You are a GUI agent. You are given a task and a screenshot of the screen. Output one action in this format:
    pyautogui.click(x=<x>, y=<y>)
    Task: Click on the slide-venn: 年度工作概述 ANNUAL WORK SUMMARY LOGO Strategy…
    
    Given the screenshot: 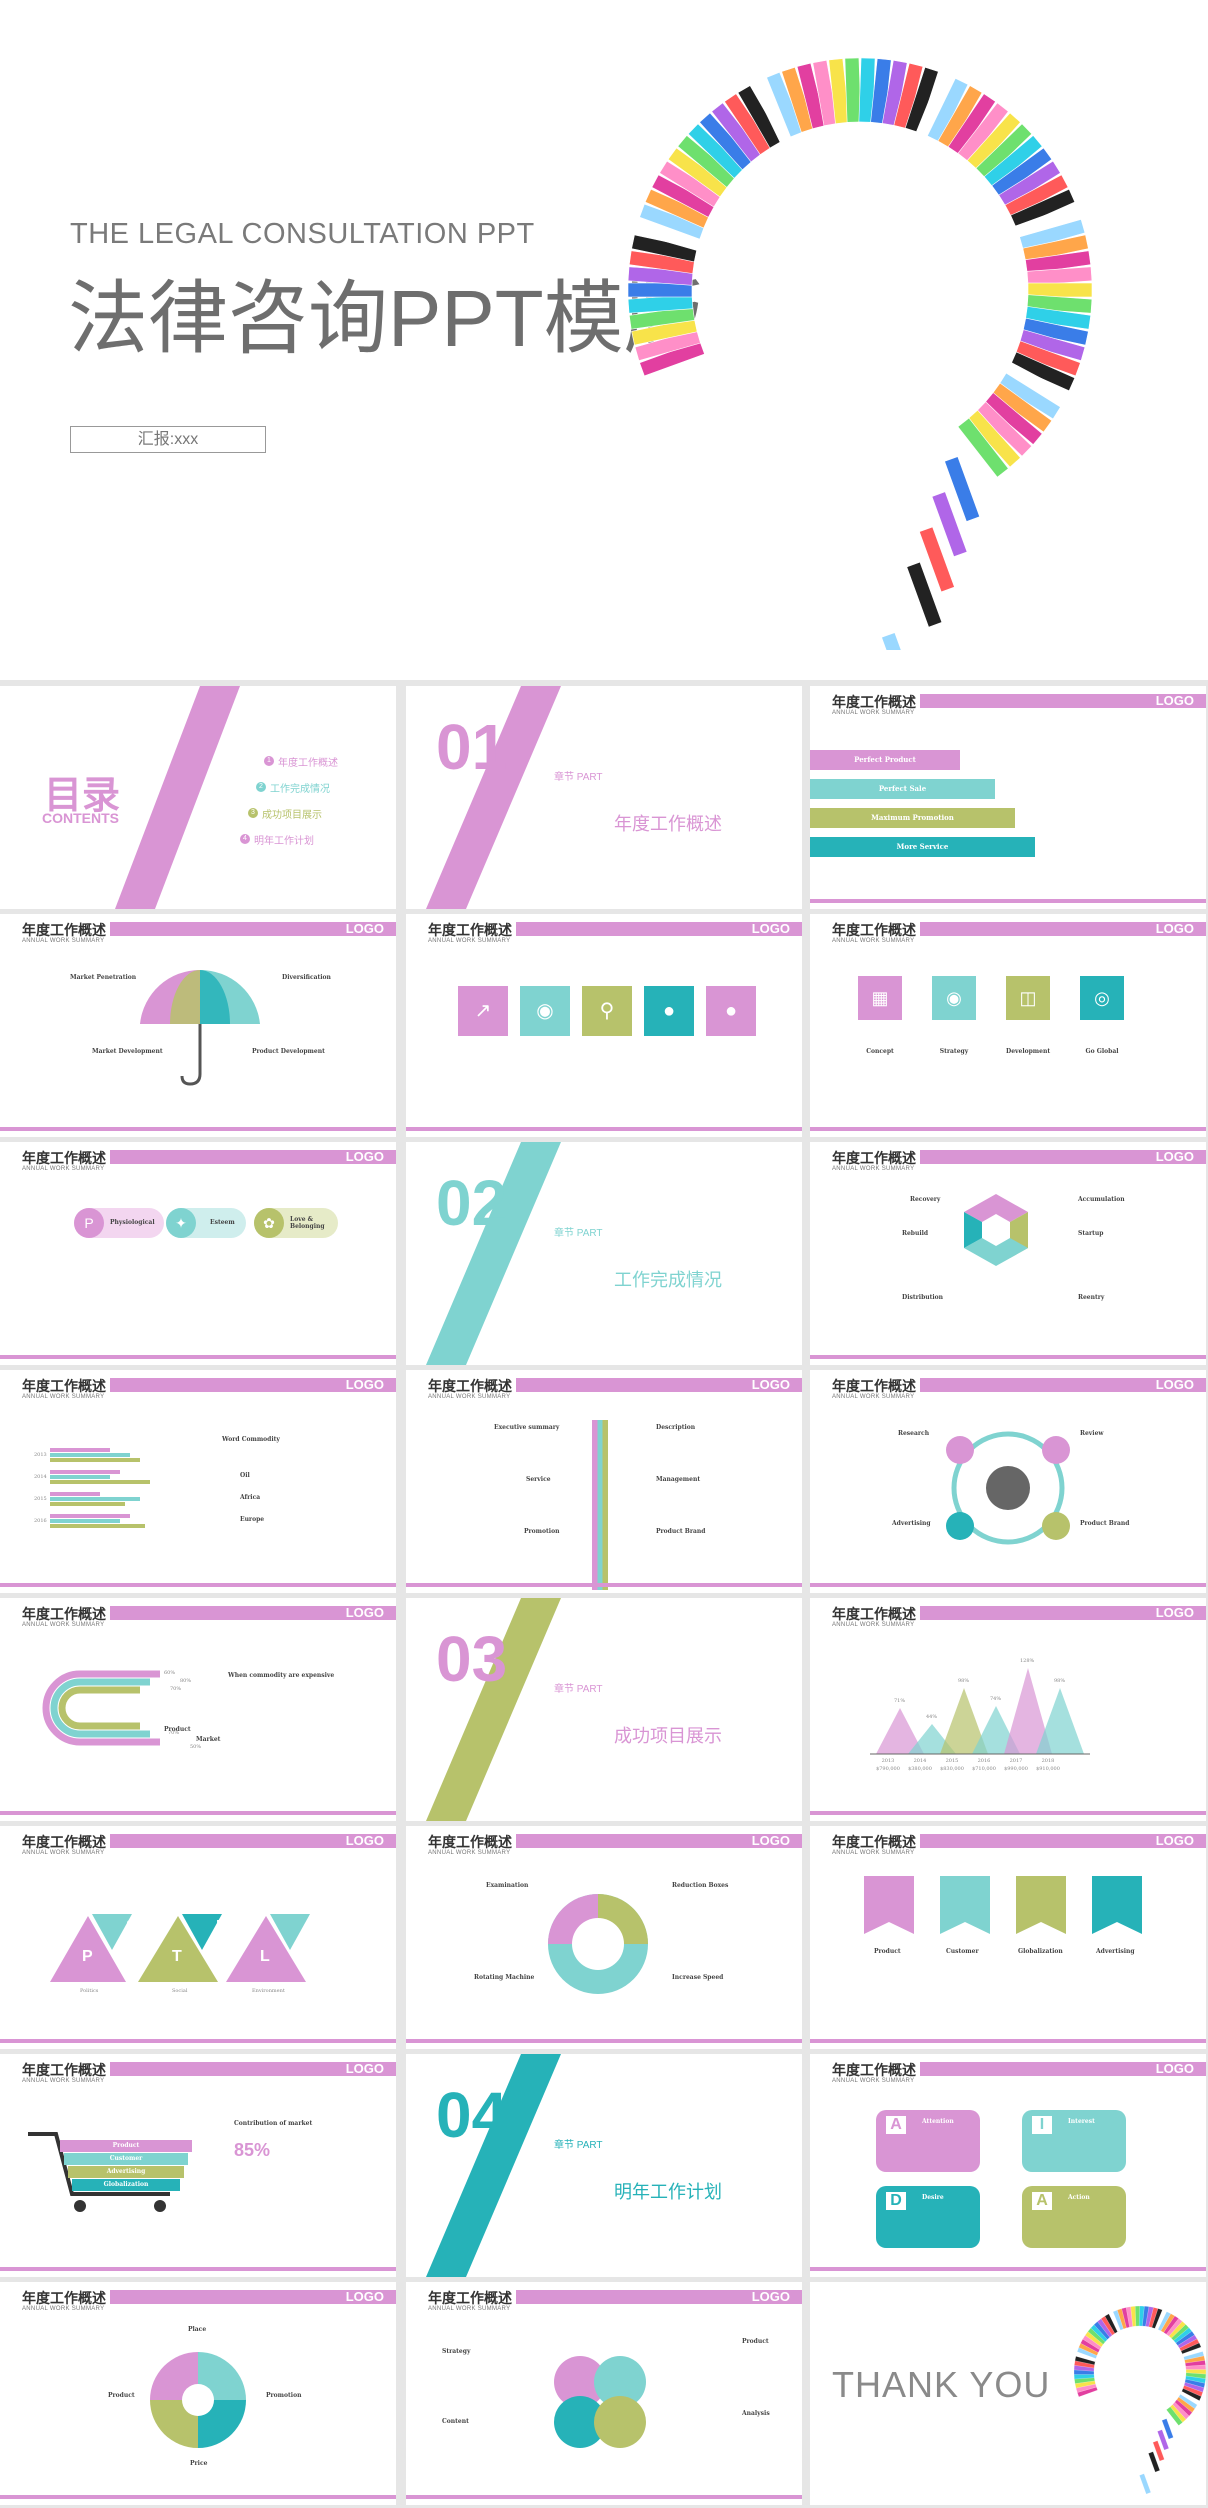 What is the action you would take?
    pyautogui.click(x=604, y=2393)
    